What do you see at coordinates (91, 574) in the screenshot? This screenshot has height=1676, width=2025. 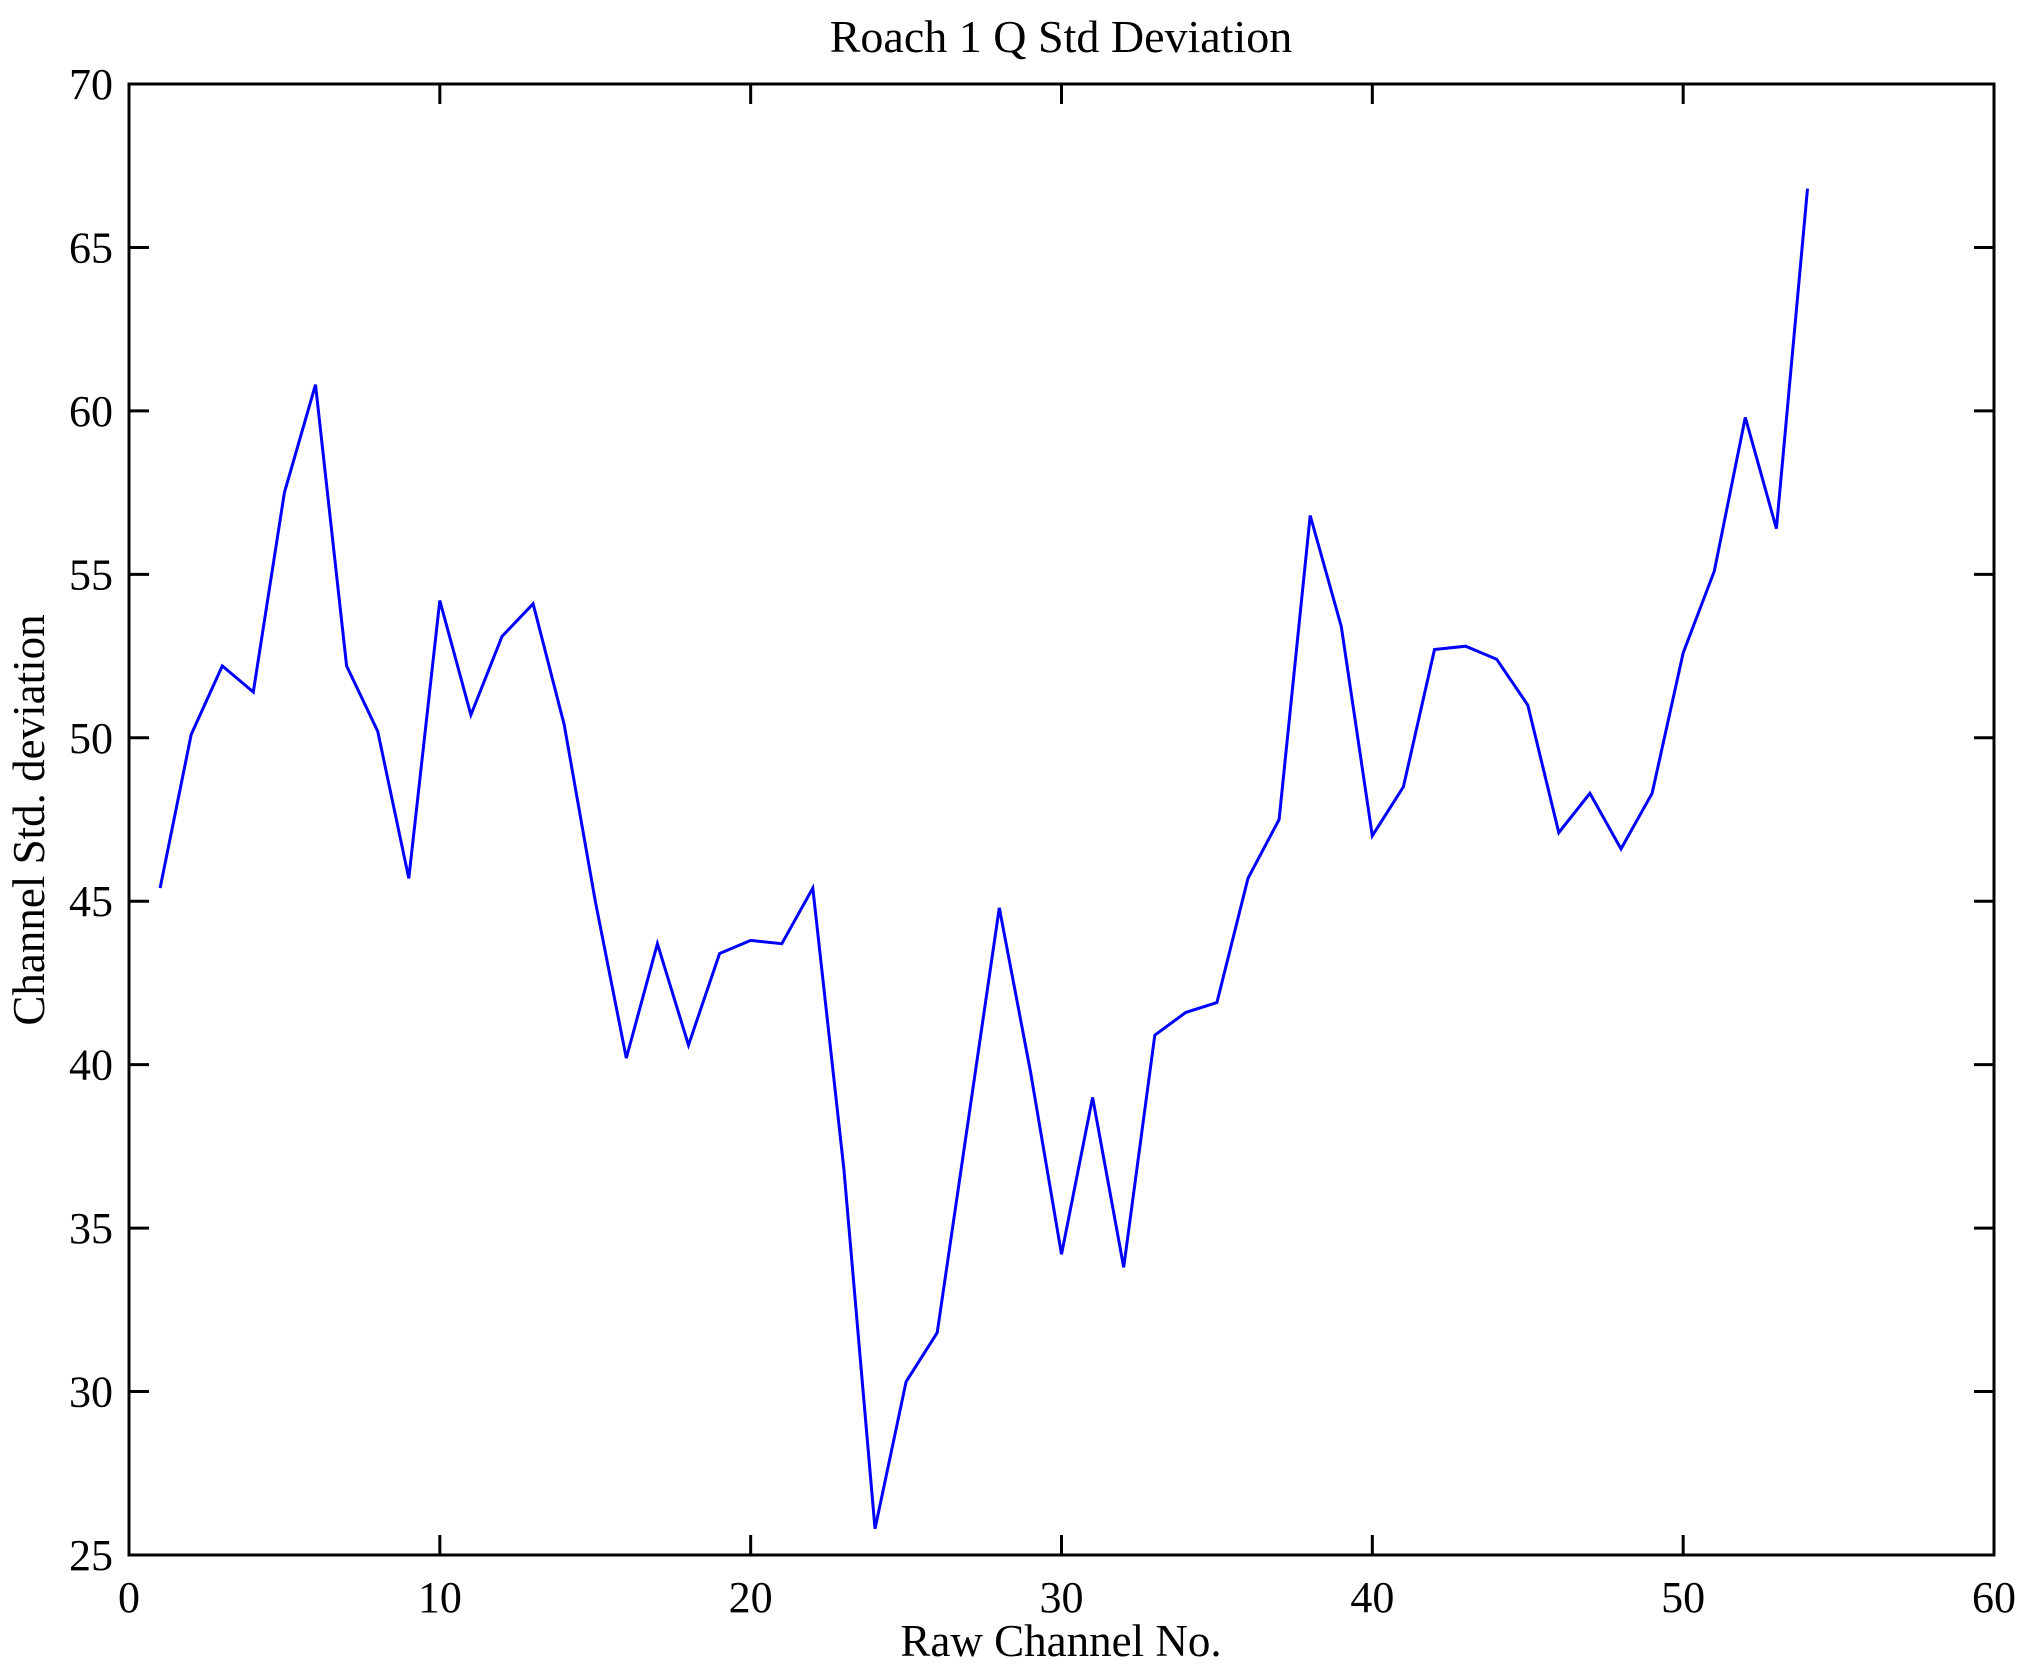 I see `y-tick-label: 55` at bounding box center [91, 574].